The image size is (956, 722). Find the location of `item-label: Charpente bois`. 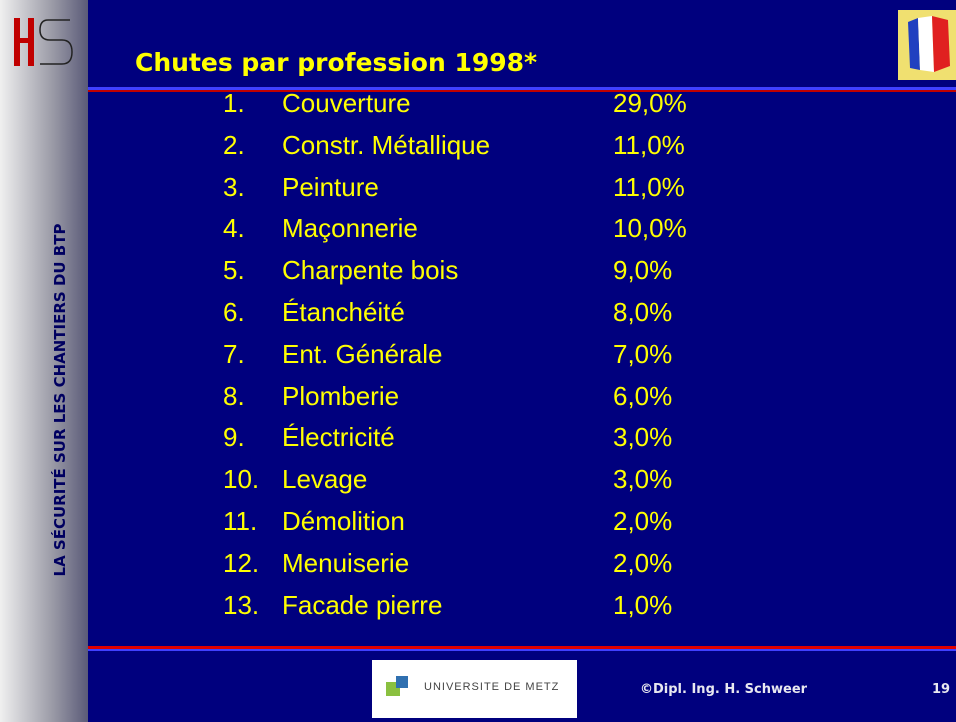

item-label: Charpente bois is located at coordinates (370, 270).